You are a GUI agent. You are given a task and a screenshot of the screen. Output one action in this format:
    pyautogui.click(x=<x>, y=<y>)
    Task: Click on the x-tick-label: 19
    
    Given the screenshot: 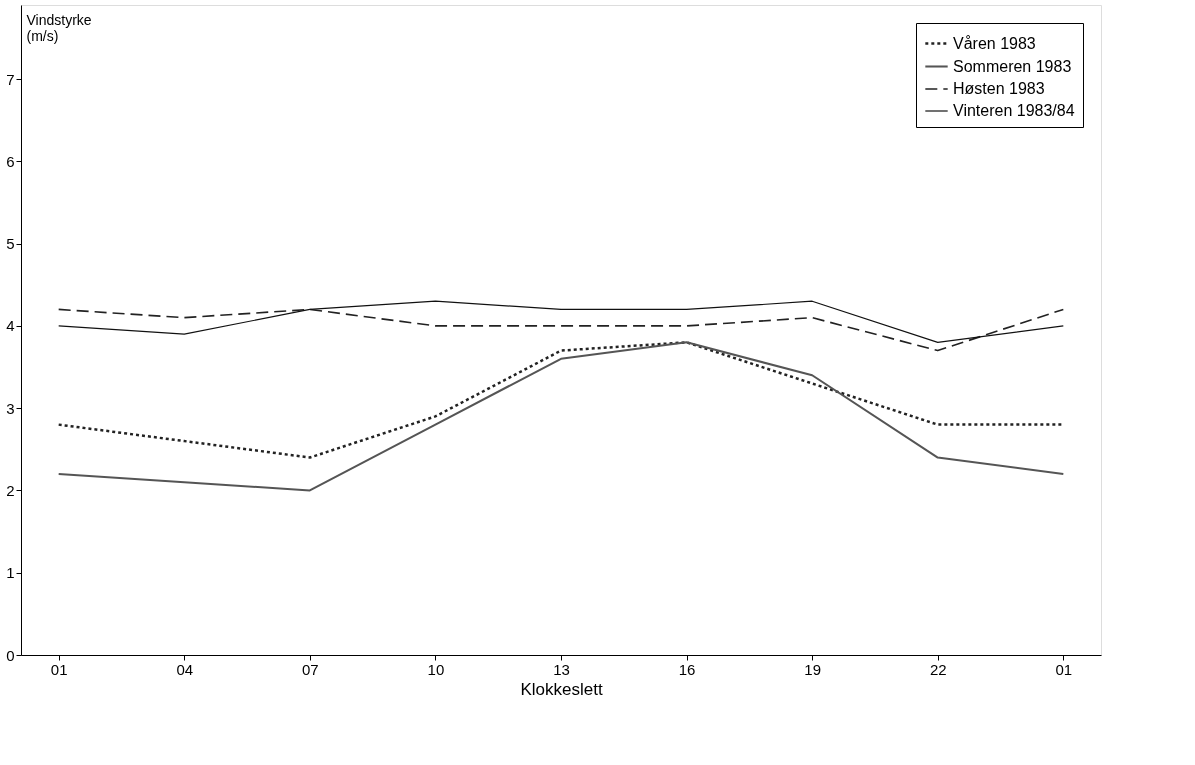 What is the action you would take?
    pyautogui.click(x=813, y=669)
    